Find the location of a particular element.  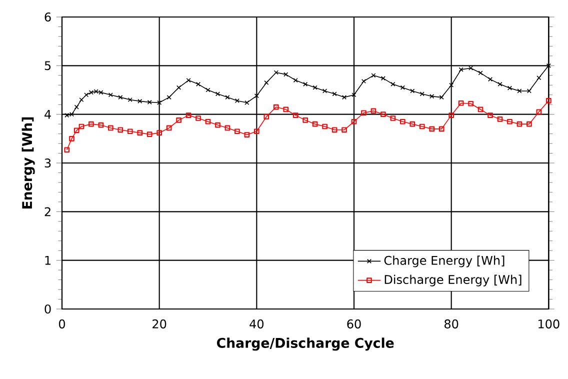

x-tick-label: 60 is located at coordinates (354, 323).